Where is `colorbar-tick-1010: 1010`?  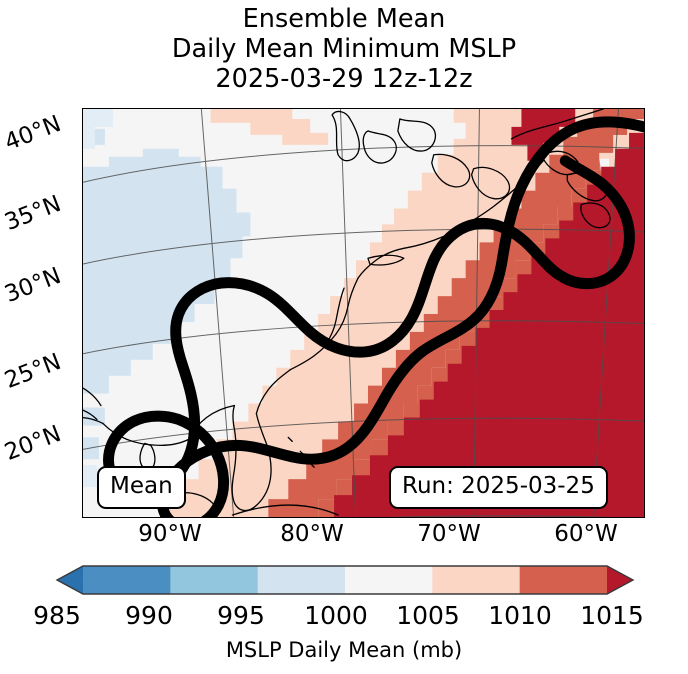 colorbar-tick-1010: 1010 is located at coordinates (520, 615).